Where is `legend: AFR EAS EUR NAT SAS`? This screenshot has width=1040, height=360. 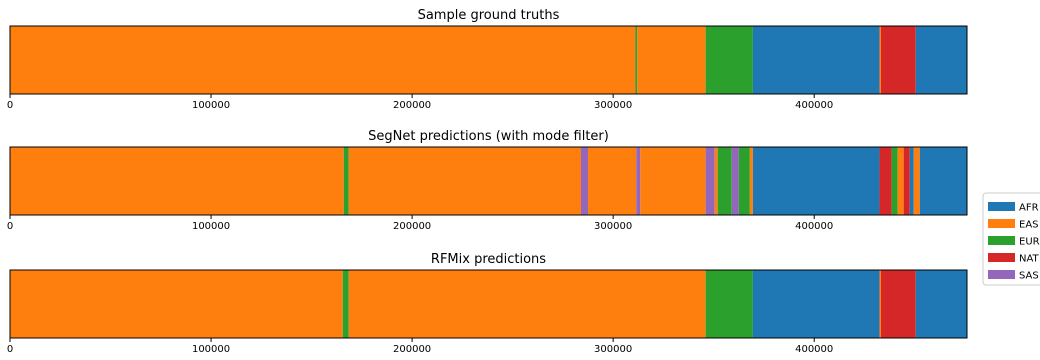 legend: AFR EAS EUR NAT SAS is located at coordinates (1011, 239).